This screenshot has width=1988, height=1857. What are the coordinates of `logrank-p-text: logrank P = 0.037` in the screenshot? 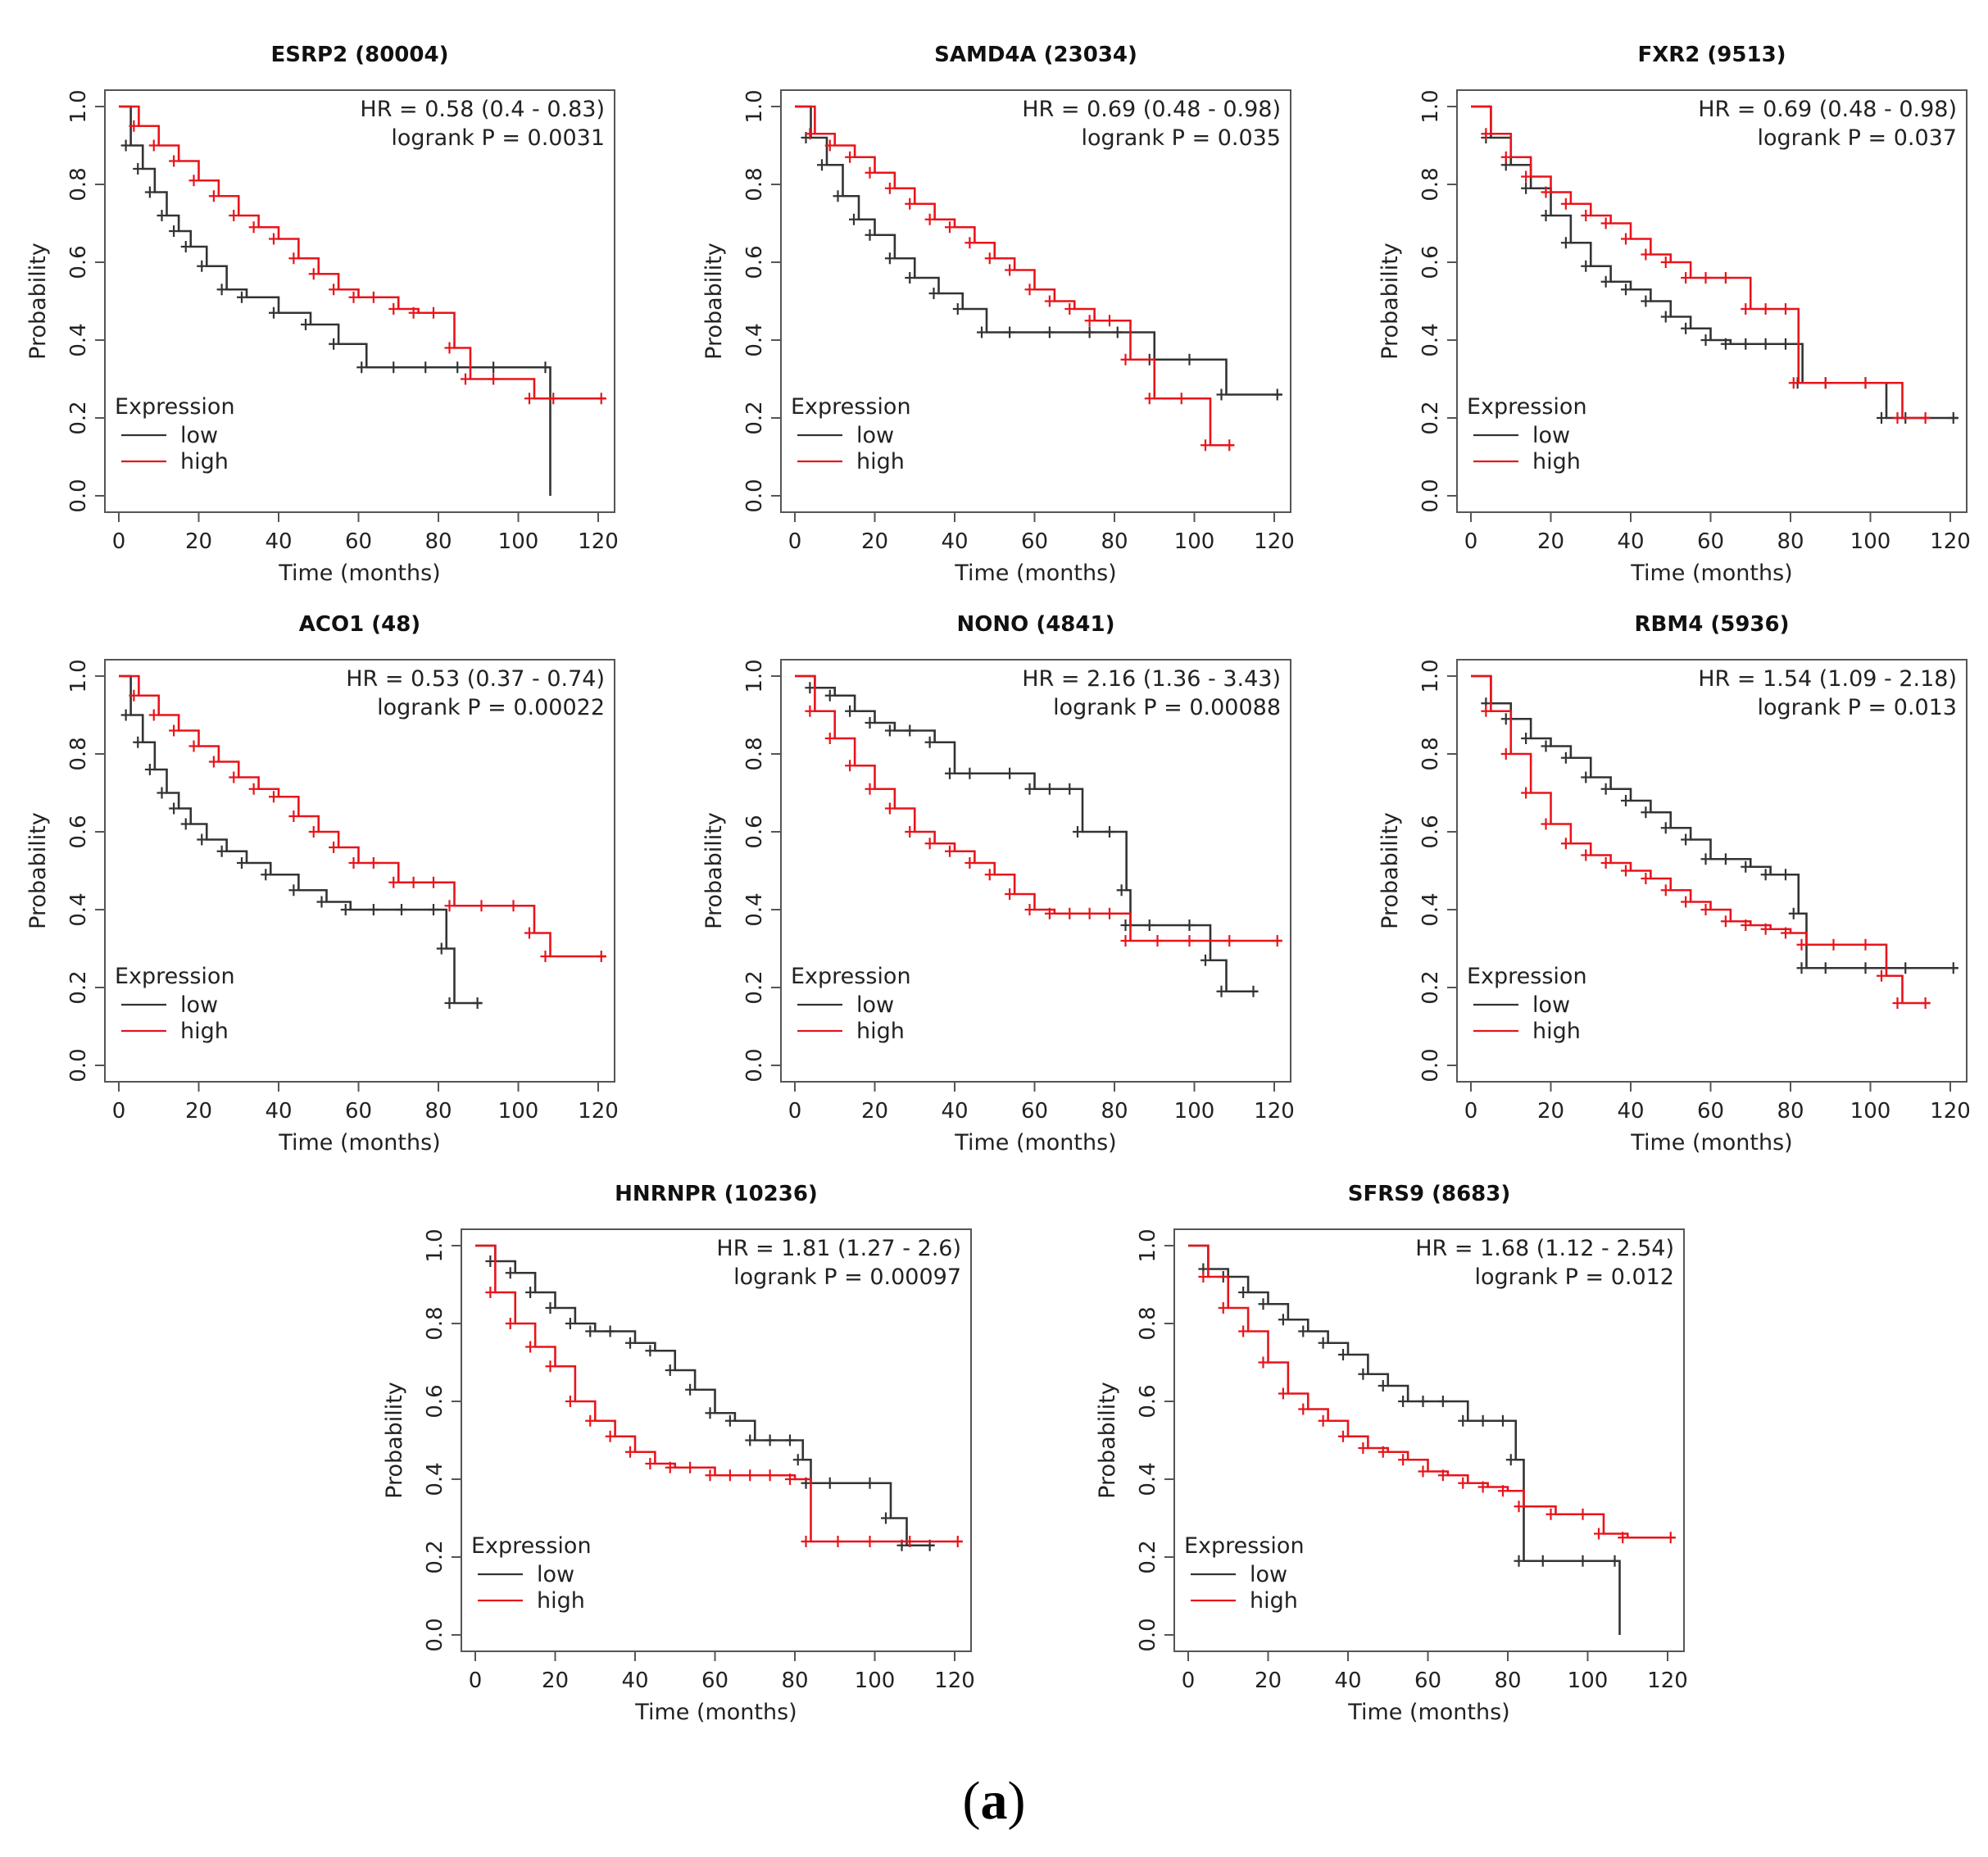 It's located at (1857, 138).